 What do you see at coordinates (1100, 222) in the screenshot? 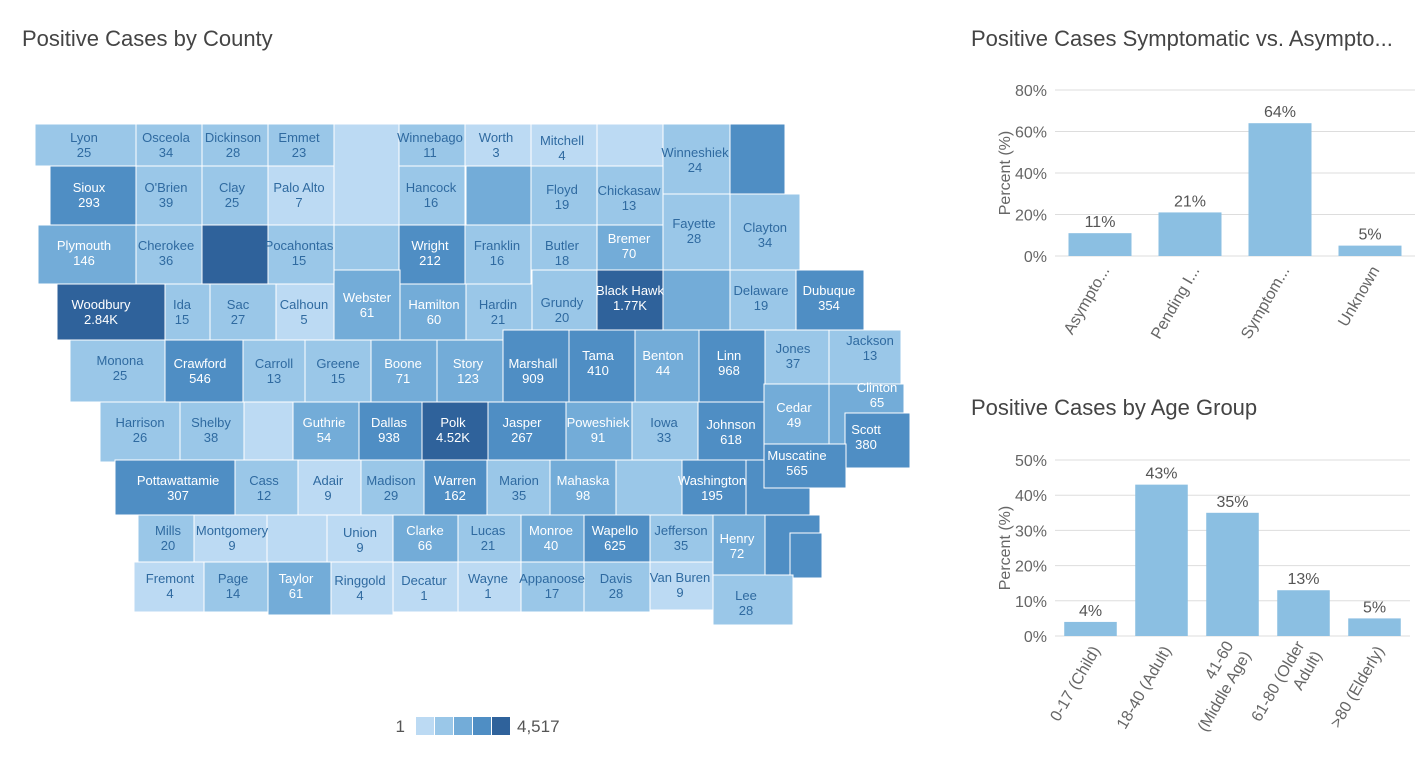
I see `bar-value-label: 11%` at bounding box center [1100, 222].